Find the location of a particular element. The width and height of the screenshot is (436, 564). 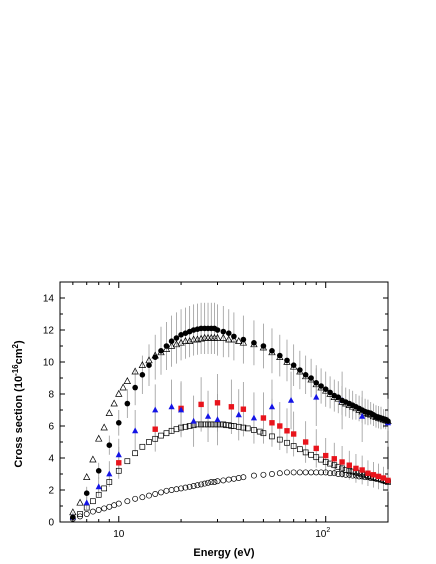

y-axis-title-unit: cm is located at coordinates (19, 356).